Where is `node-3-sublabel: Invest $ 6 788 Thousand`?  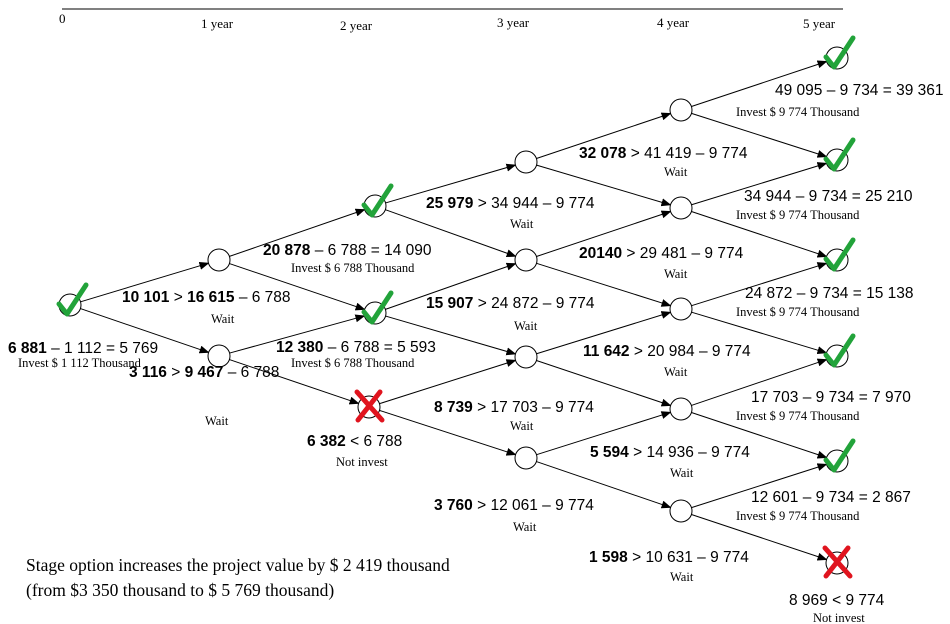
node-3-sublabel: Invest $ 6 788 Thousand is located at coordinates (353, 268).